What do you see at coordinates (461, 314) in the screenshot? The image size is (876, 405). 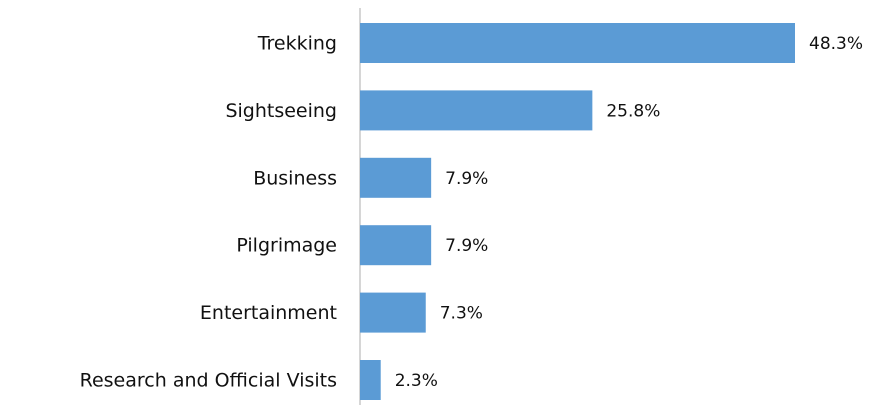 I see `data-label: 7.3%` at bounding box center [461, 314].